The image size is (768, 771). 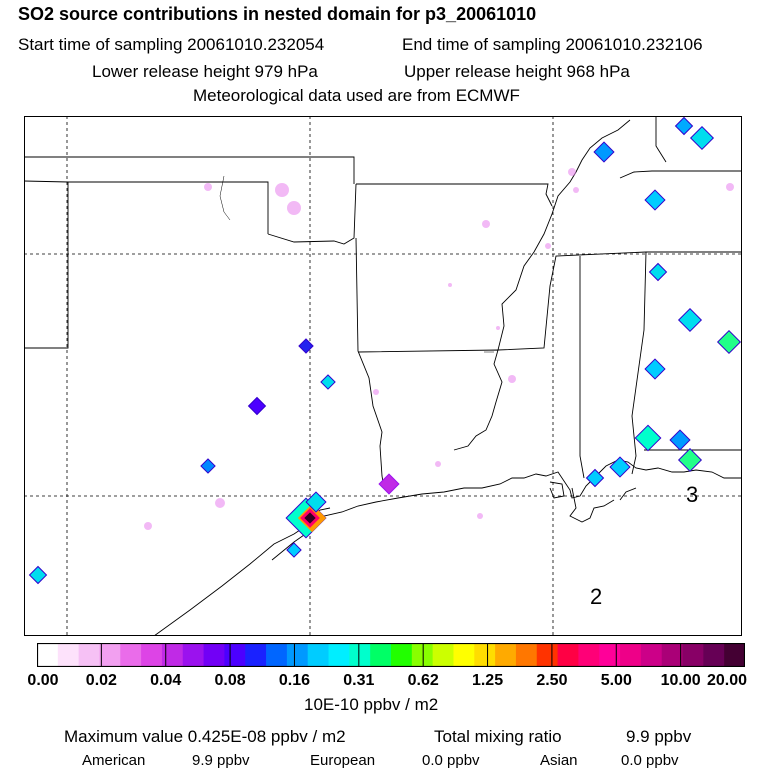 I want to click on colorbar-units: 10E-10 ppbv / m2, so click(x=371, y=704).